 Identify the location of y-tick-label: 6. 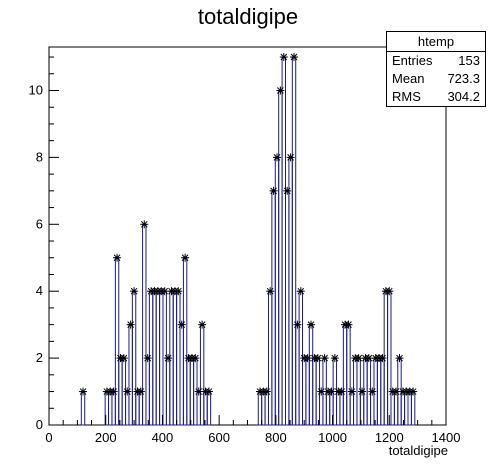
(39, 223).